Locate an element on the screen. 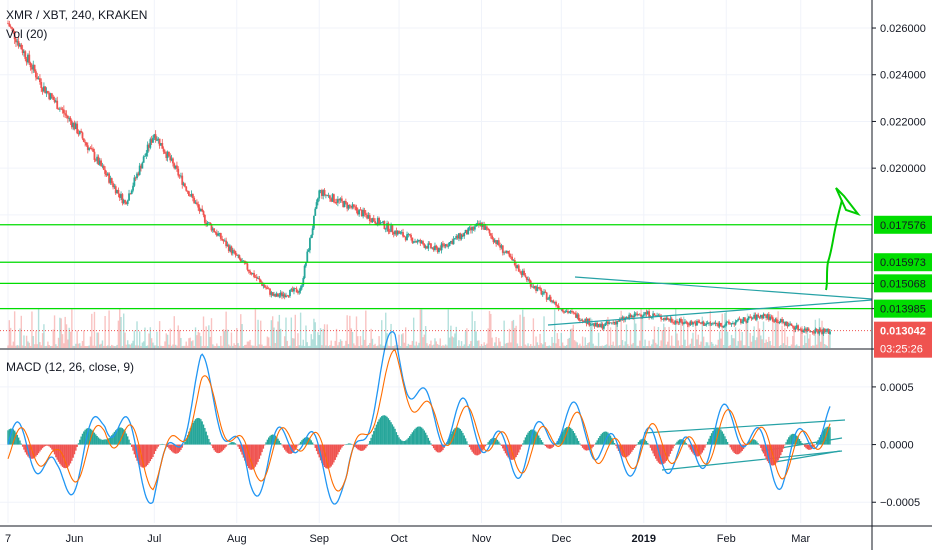  trendline-upper is located at coordinates (723, 288).